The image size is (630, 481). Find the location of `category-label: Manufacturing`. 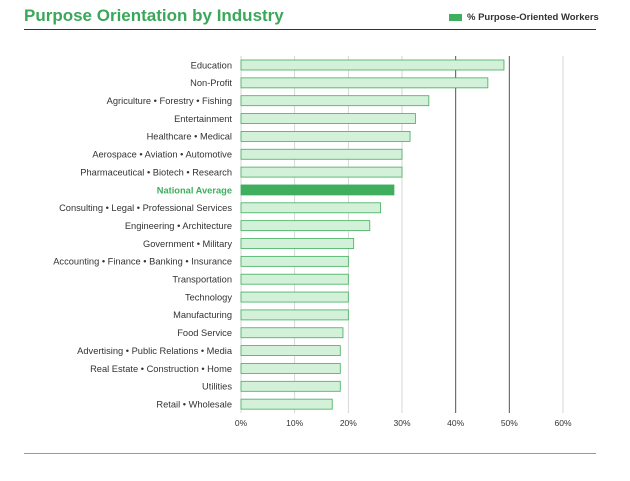

category-label: Manufacturing is located at coordinates (202, 315).